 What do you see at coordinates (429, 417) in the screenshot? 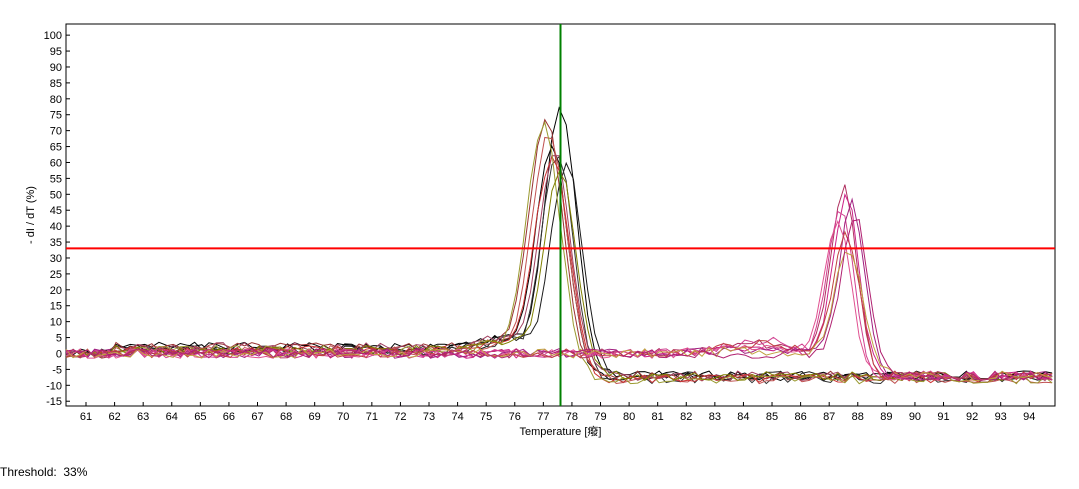
I see `x-tick-label: 73` at bounding box center [429, 417].